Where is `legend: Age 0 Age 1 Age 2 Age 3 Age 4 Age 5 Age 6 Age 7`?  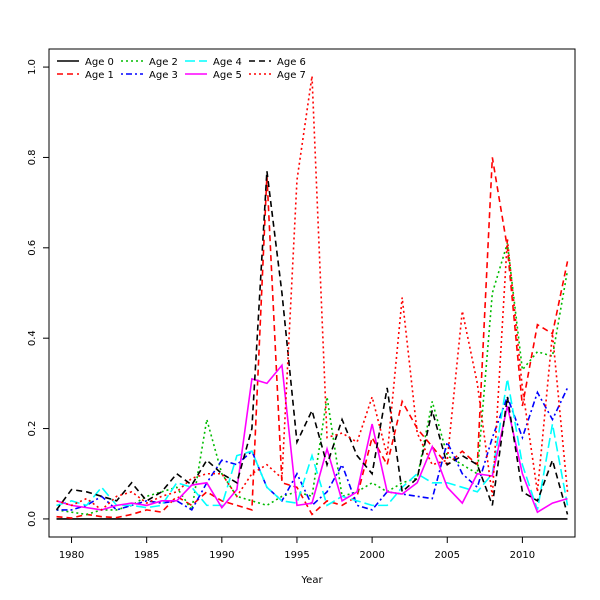 legend: Age 0 Age 1 Age 2 Age 3 Age 4 Age 5 Age 6 Age 7 is located at coordinates (181, 69).